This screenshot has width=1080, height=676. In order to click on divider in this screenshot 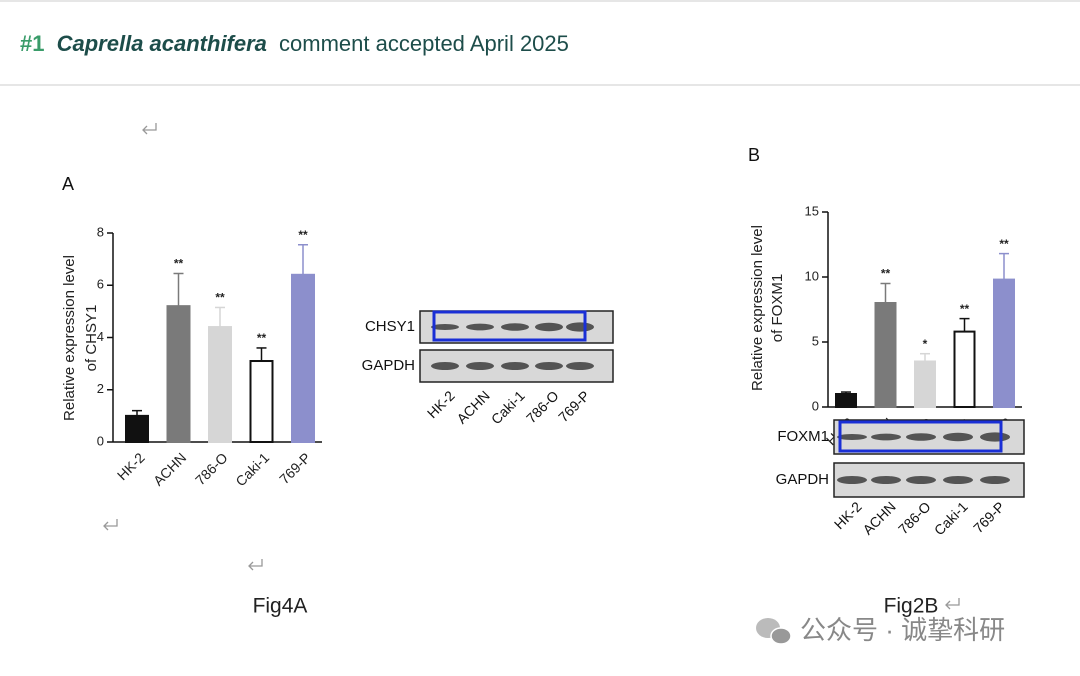, I will do `click(540, 85)`.